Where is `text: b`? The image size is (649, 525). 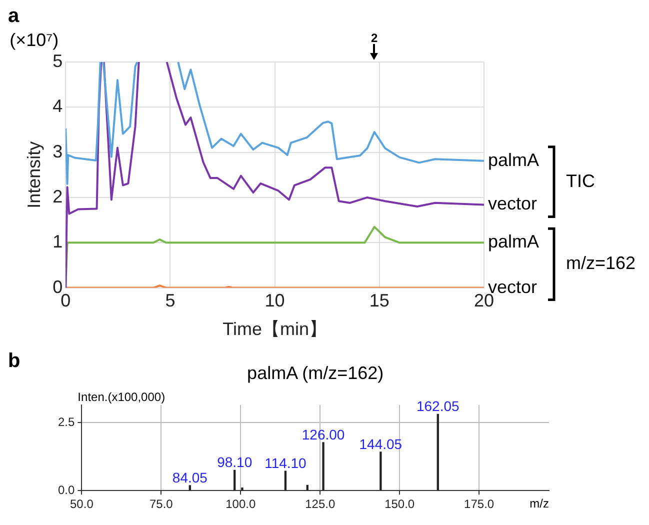
text: b is located at coordinates (14, 361).